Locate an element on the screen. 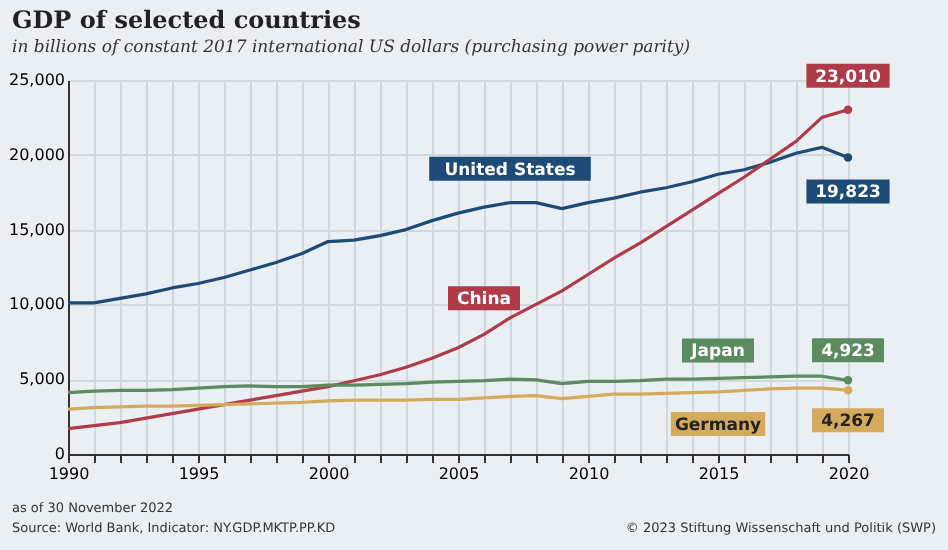 Image resolution: width=948 pixels, height=550 pixels. chart-subtitle: in billions of constant 2017 international US dollars (purchasing power parity) is located at coordinates (352, 48).